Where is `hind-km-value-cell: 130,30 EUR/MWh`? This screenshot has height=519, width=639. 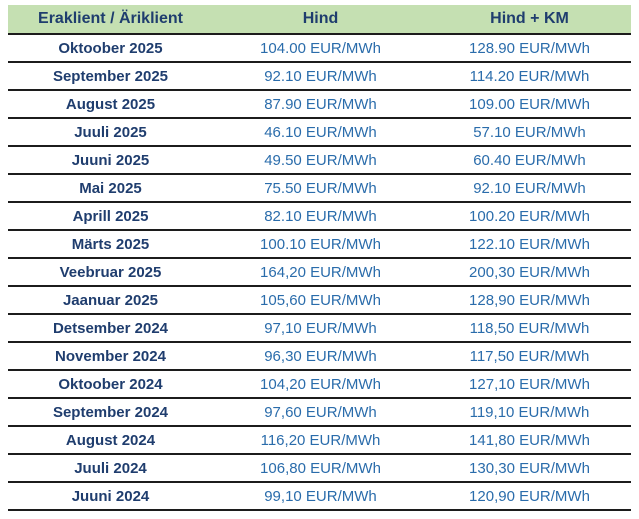 hind-km-value-cell: 130,30 EUR/MWh is located at coordinates (529, 468).